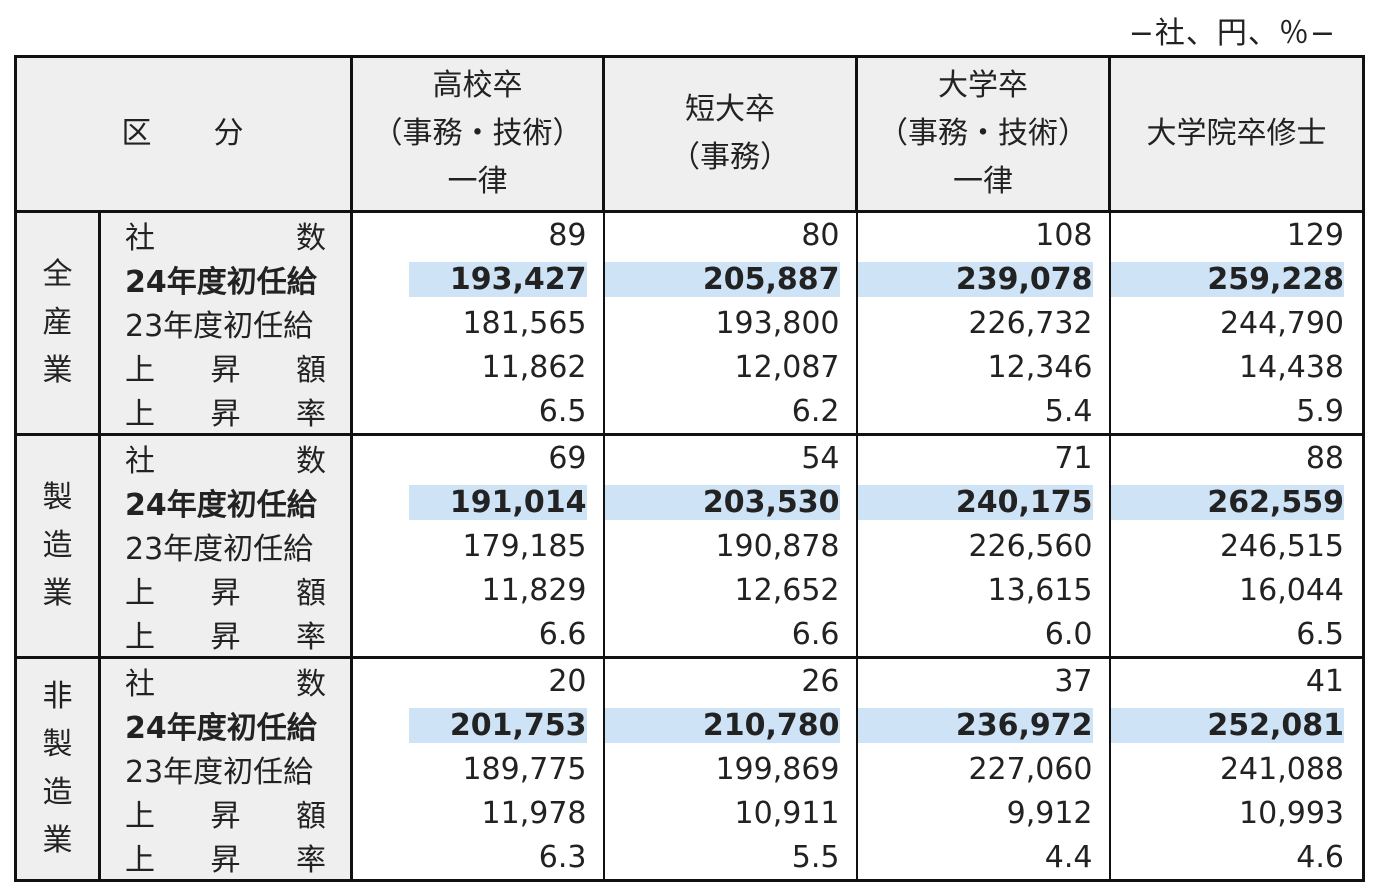 This screenshot has height=888, width=1378. Describe the element at coordinates (534, 367) in the screenshot. I see `value-text: 11,862` at that location.